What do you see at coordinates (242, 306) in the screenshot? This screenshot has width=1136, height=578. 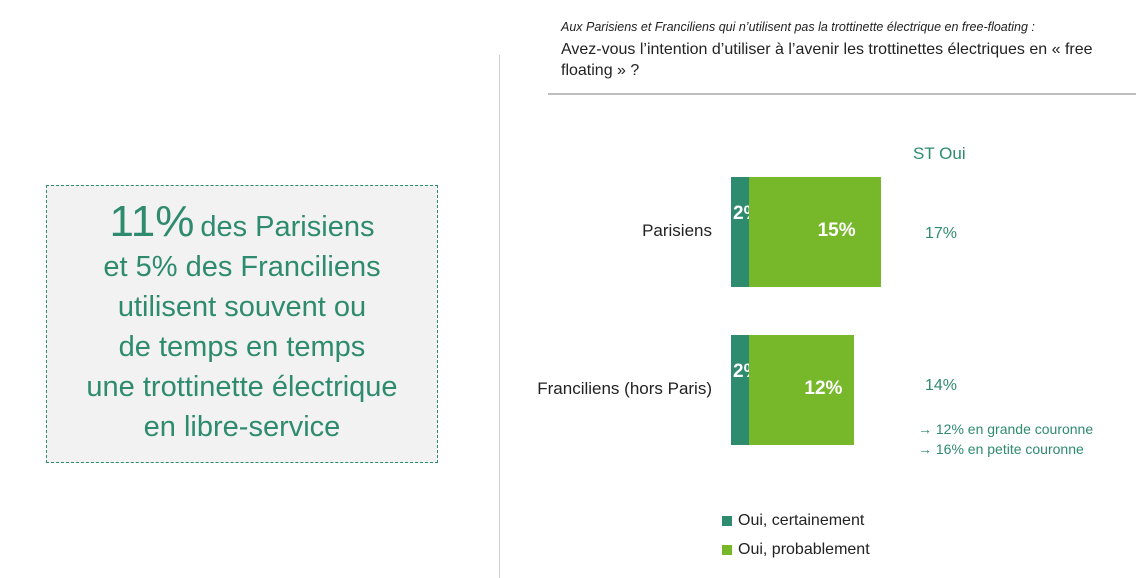 I see `callout-line-3: utilisent souvent ou` at bounding box center [242, 306].